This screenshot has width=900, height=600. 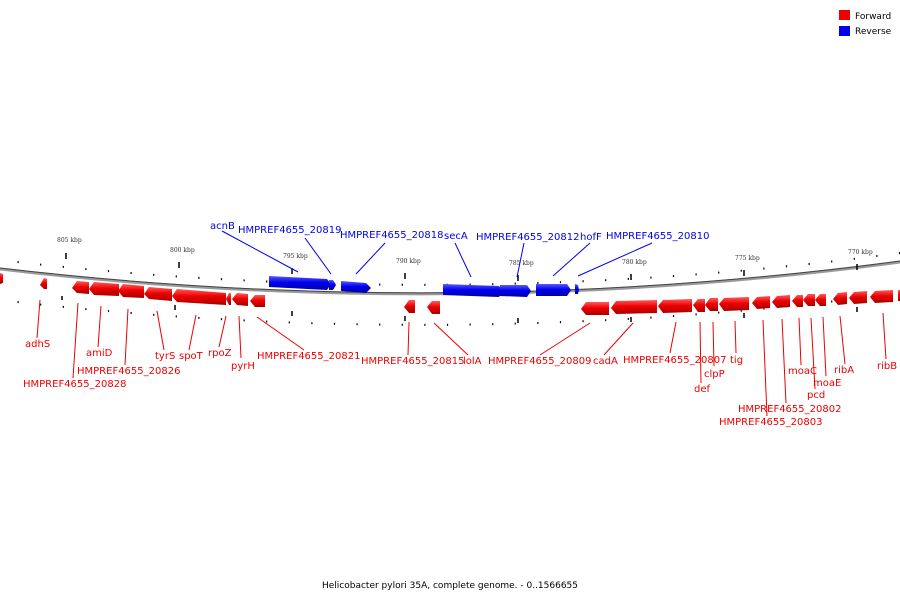 I want to click on leader-moaE, so click(x=824, y=346).